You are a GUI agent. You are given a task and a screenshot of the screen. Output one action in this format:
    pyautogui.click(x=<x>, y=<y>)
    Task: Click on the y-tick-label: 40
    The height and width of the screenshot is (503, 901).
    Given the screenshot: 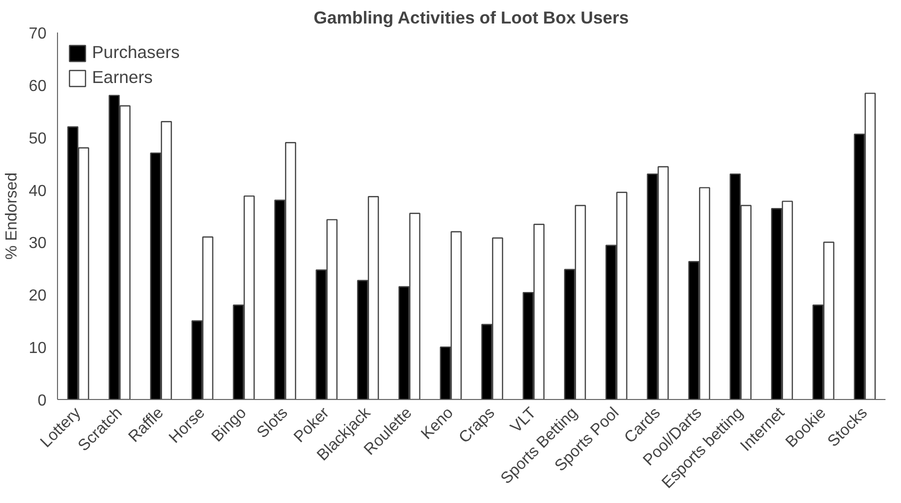 What is the action you would take?
    pyautogui.click(x=37, y=191)
    